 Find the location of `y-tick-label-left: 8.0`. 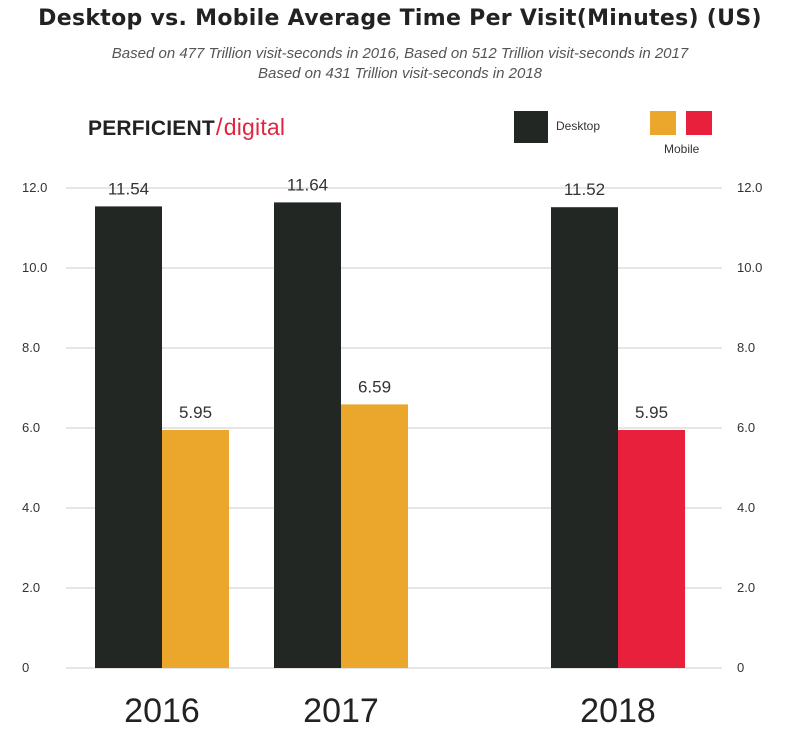

y-tick-label-left: 8.0 is located at coordinates (31, 347).